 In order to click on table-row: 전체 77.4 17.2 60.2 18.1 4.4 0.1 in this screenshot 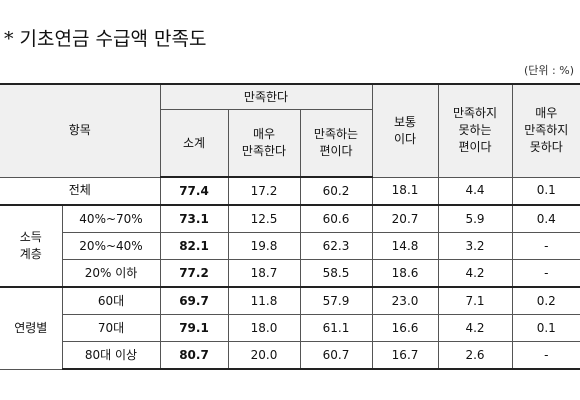, I will do `click(290, 191)`.